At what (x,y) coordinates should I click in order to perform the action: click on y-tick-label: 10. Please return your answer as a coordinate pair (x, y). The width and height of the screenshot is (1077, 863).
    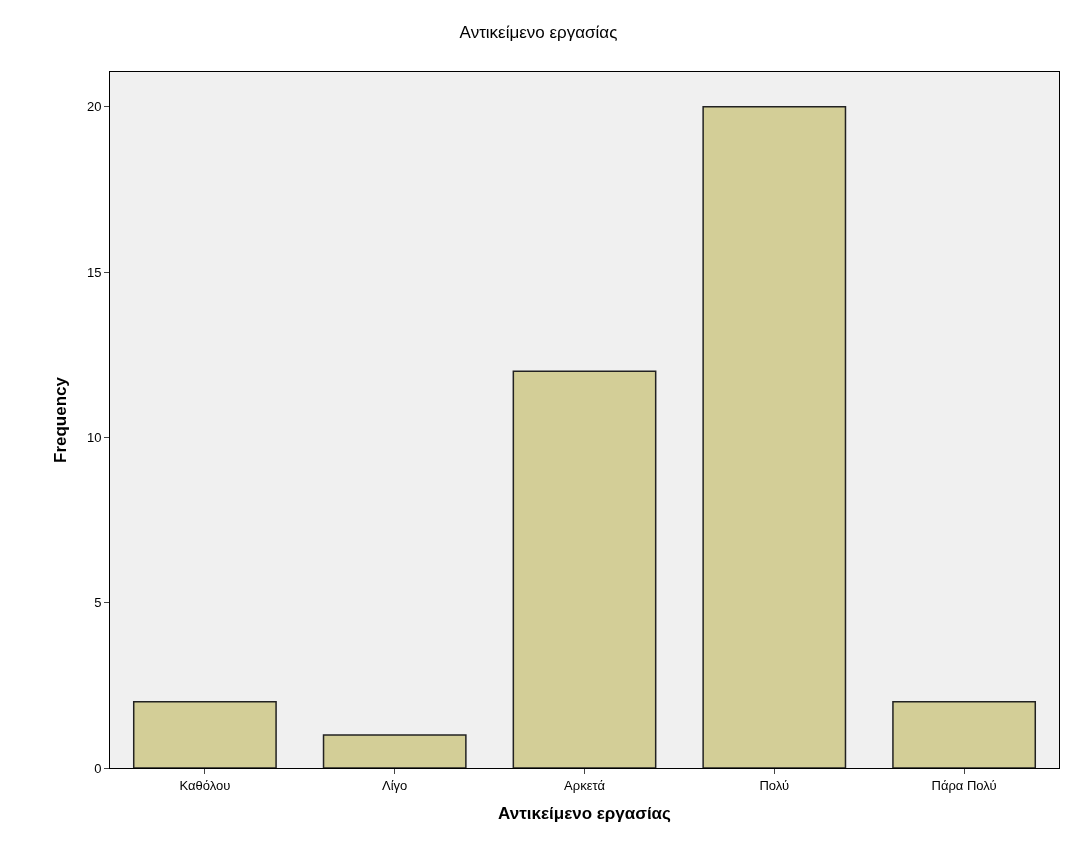
    Looking at the image, I should click on (94, 437).